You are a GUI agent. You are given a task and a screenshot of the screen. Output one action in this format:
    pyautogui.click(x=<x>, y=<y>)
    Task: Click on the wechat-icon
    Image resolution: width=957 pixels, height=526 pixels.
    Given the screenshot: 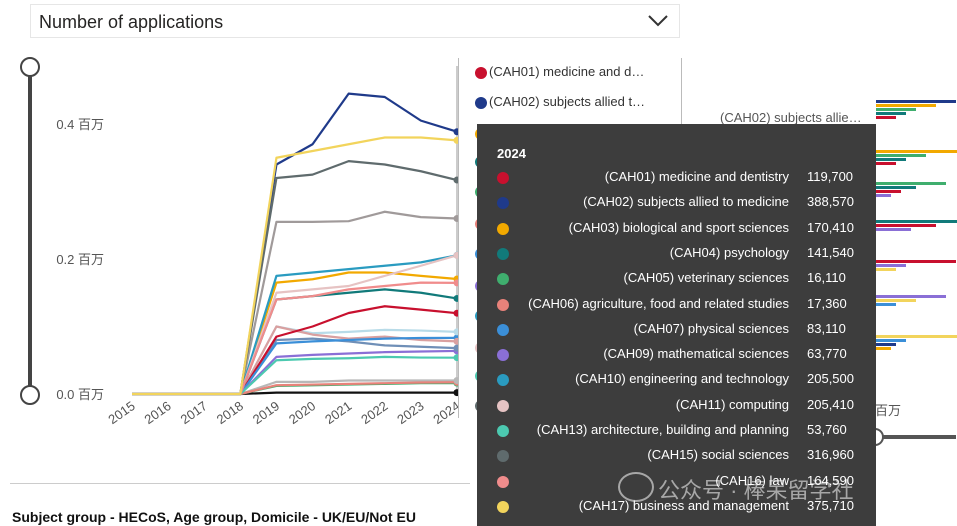 What is the action you would take?
    pyautogui.click(x=636, y=487)
    